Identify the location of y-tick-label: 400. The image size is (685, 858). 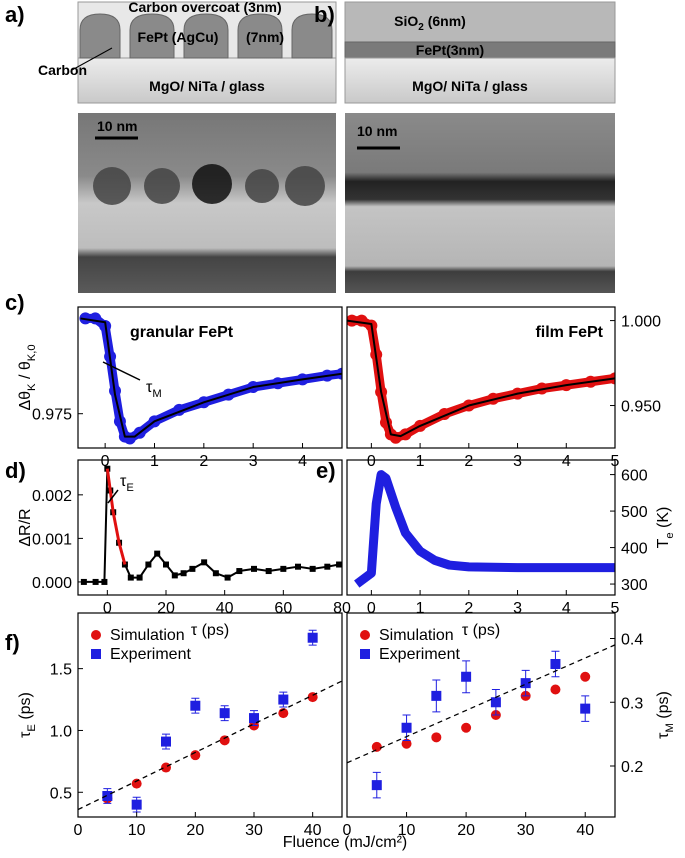
(634, 549).